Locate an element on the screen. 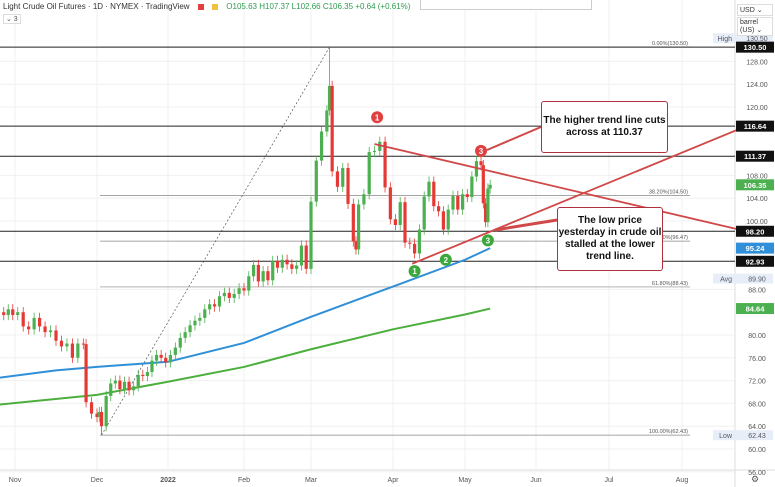  price-tick-label: 76.00 is located at coordinates (757, 359).